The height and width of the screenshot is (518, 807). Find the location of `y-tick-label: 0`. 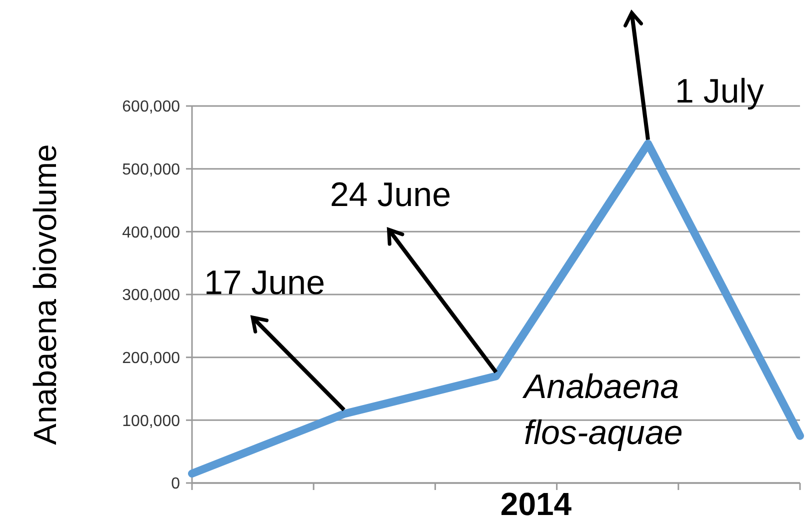

y-tick-label: 0 is located at coordinates (175, 484).